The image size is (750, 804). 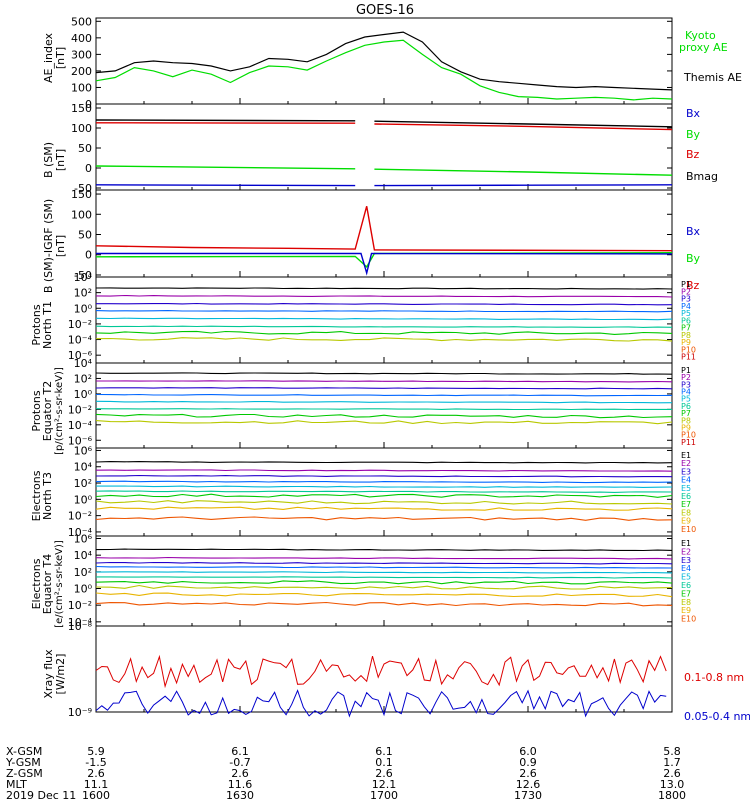 What do you see at coordinates (384, 582) in the screenshot?
I see `channel-ee-e7` at bounding box center [384, 582].